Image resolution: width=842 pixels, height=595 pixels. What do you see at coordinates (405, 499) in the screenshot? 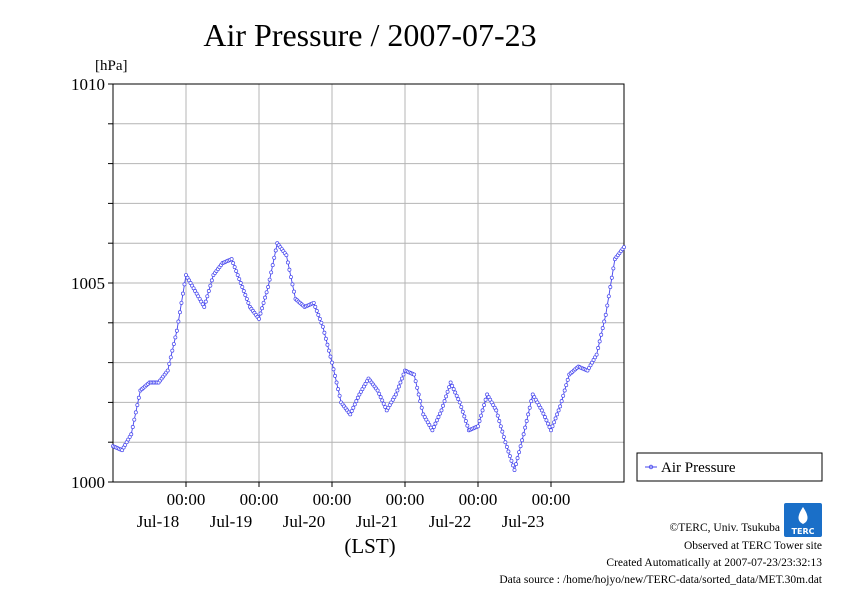
I see `x-tick-time: 00:00` at bounding box center [405, 499].